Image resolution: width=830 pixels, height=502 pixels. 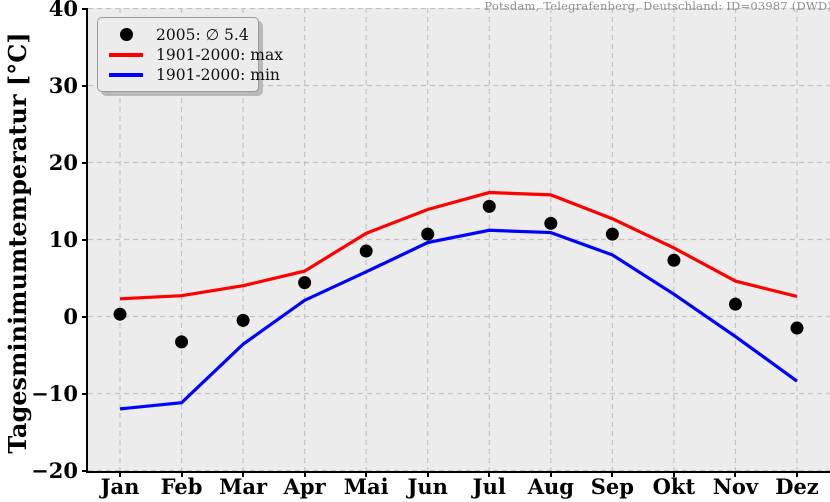 I want to click on y-tick-label: 30, so click(x=63, y=85).